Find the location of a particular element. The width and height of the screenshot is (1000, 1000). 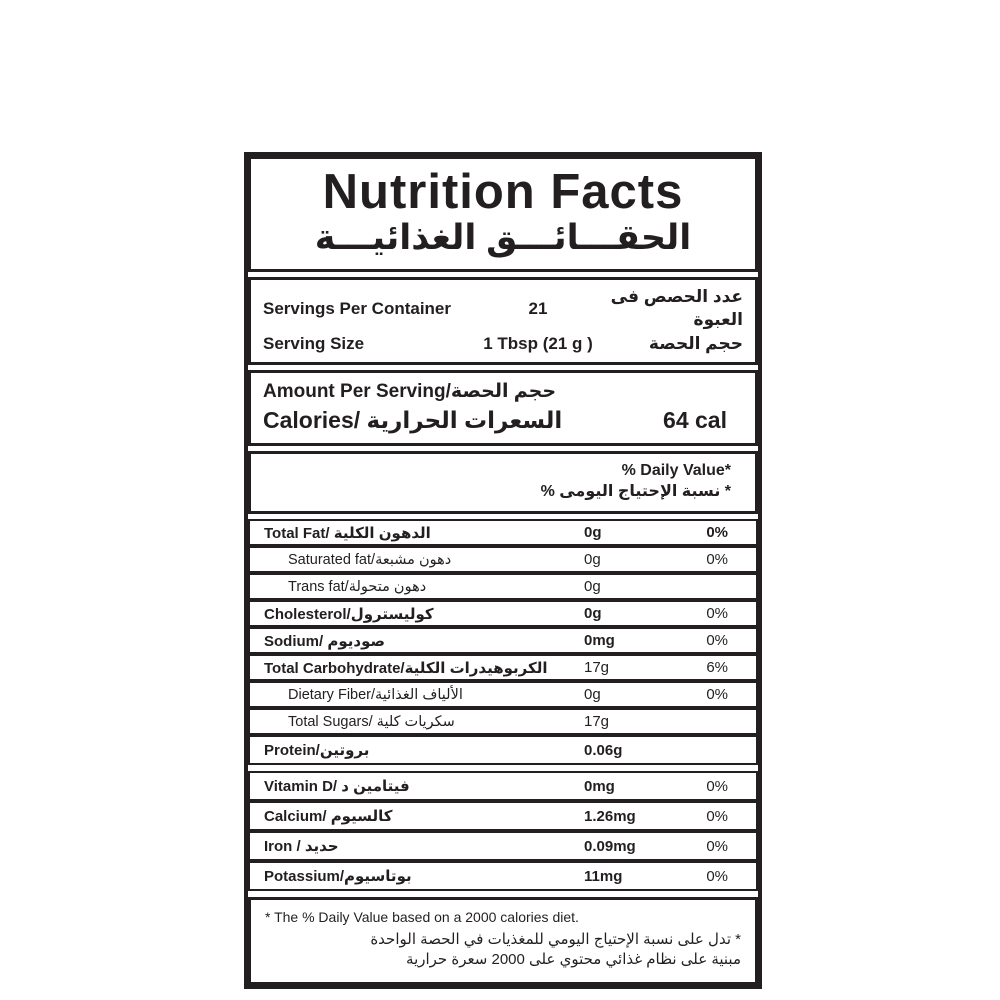

serving-size-label: Serving Size is located at coordinates (314, 344).